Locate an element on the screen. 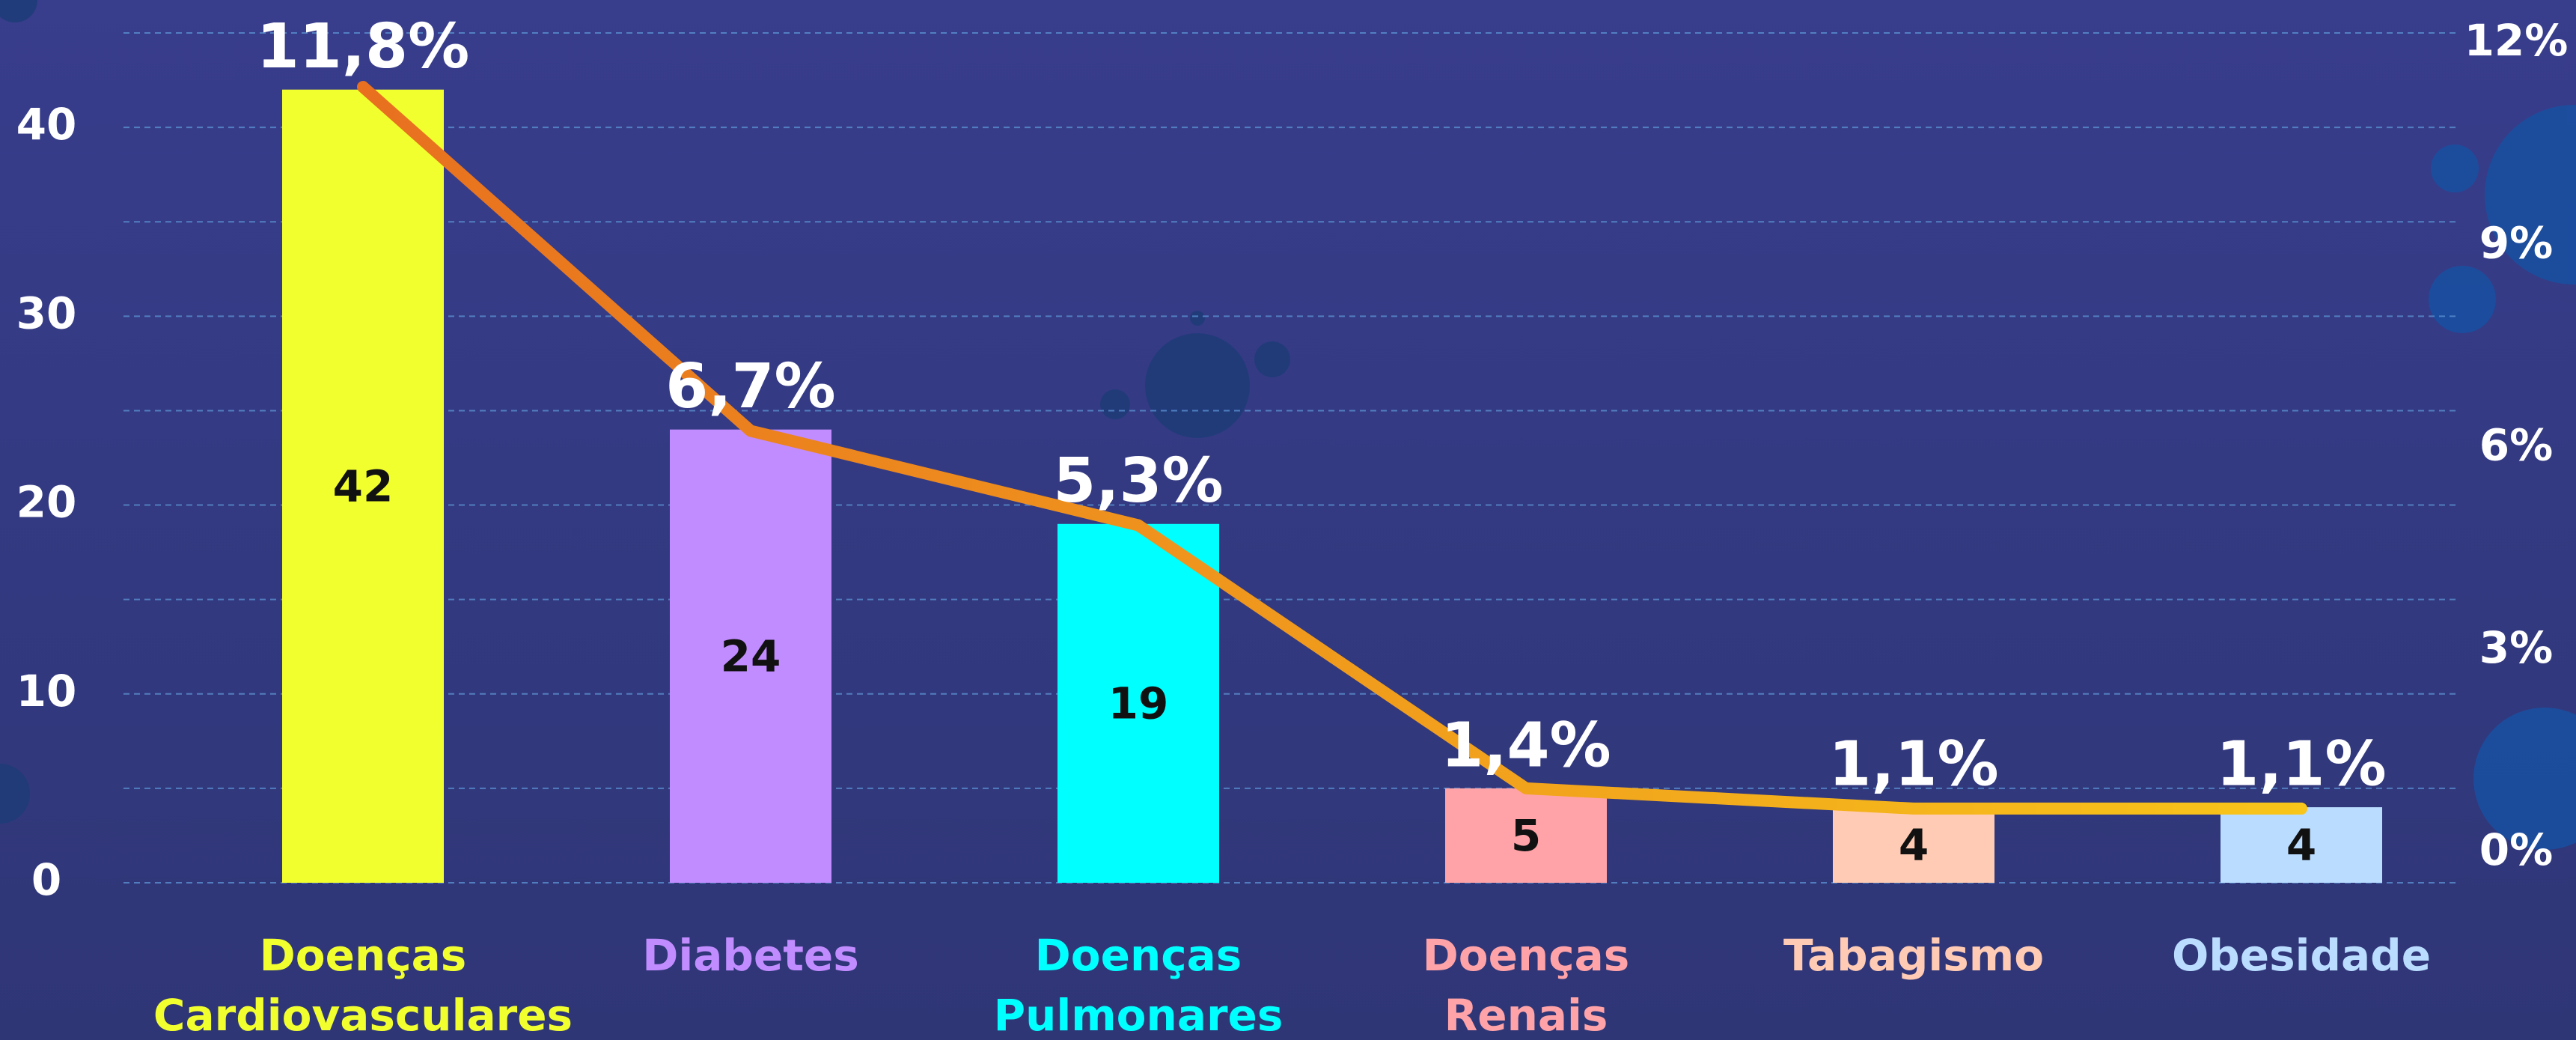  bar-value-label: 42 is located at coordinates (363, 485).